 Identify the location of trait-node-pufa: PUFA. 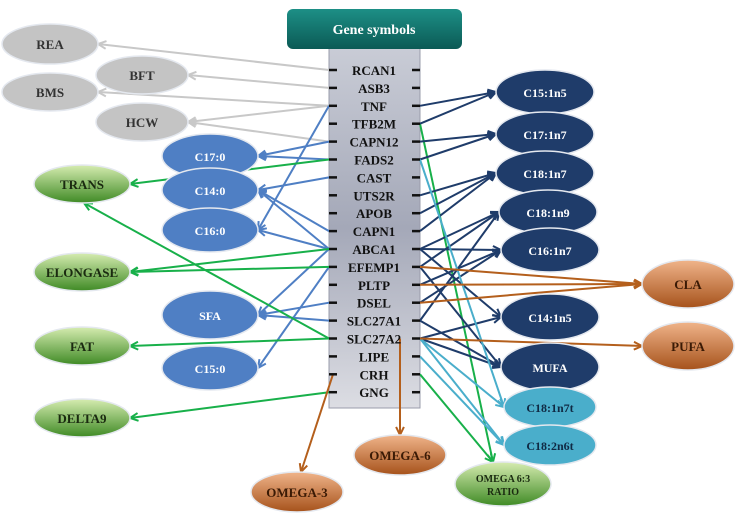
(688, 346).